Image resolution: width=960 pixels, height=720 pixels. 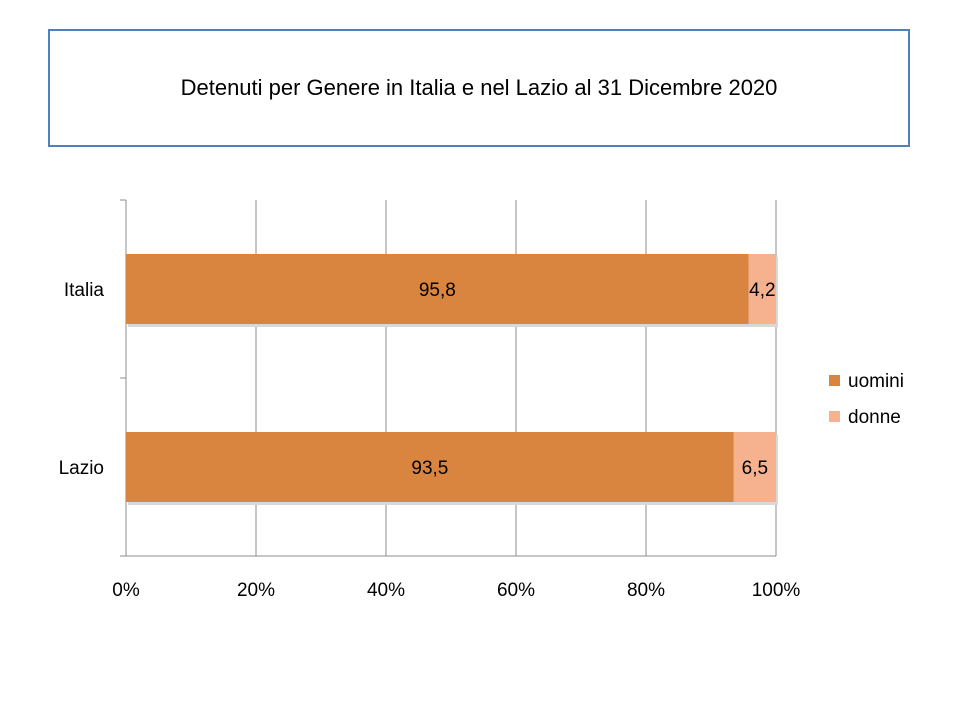 I want to click on data-label: 95,8, so click(x=437, y=290).